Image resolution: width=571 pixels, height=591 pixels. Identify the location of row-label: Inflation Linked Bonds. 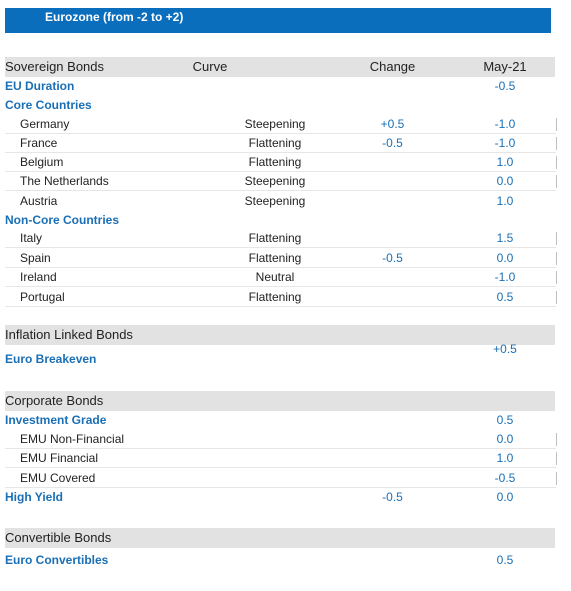
(69, 334).